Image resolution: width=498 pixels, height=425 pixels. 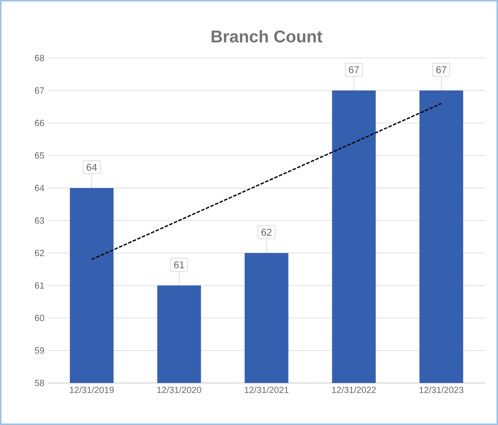 I want to click on data-label: 64, so click(x=91, y=167).